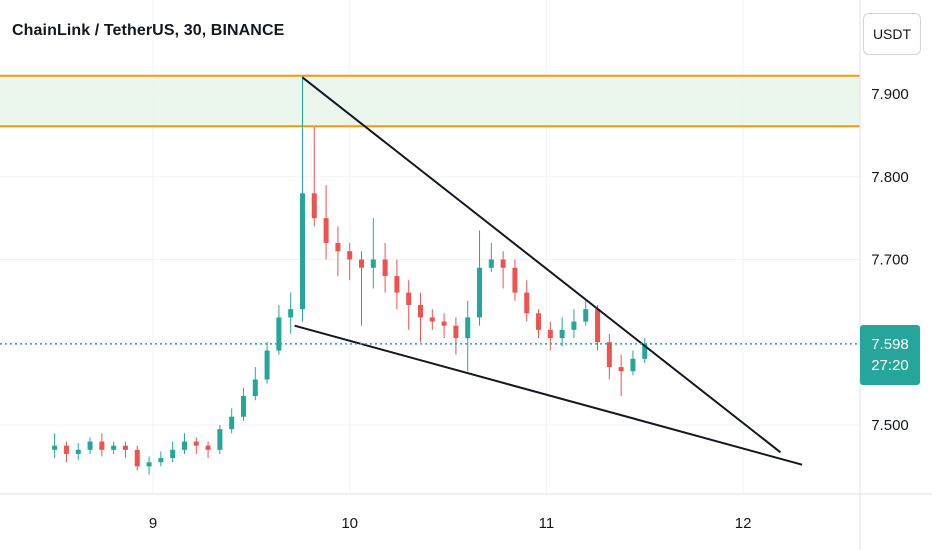 The width and height of the screenshot is (932, 550). Describe the element at coordinates (547, 523) in the screenshot. I see `x-tick-label: 11` at that location.